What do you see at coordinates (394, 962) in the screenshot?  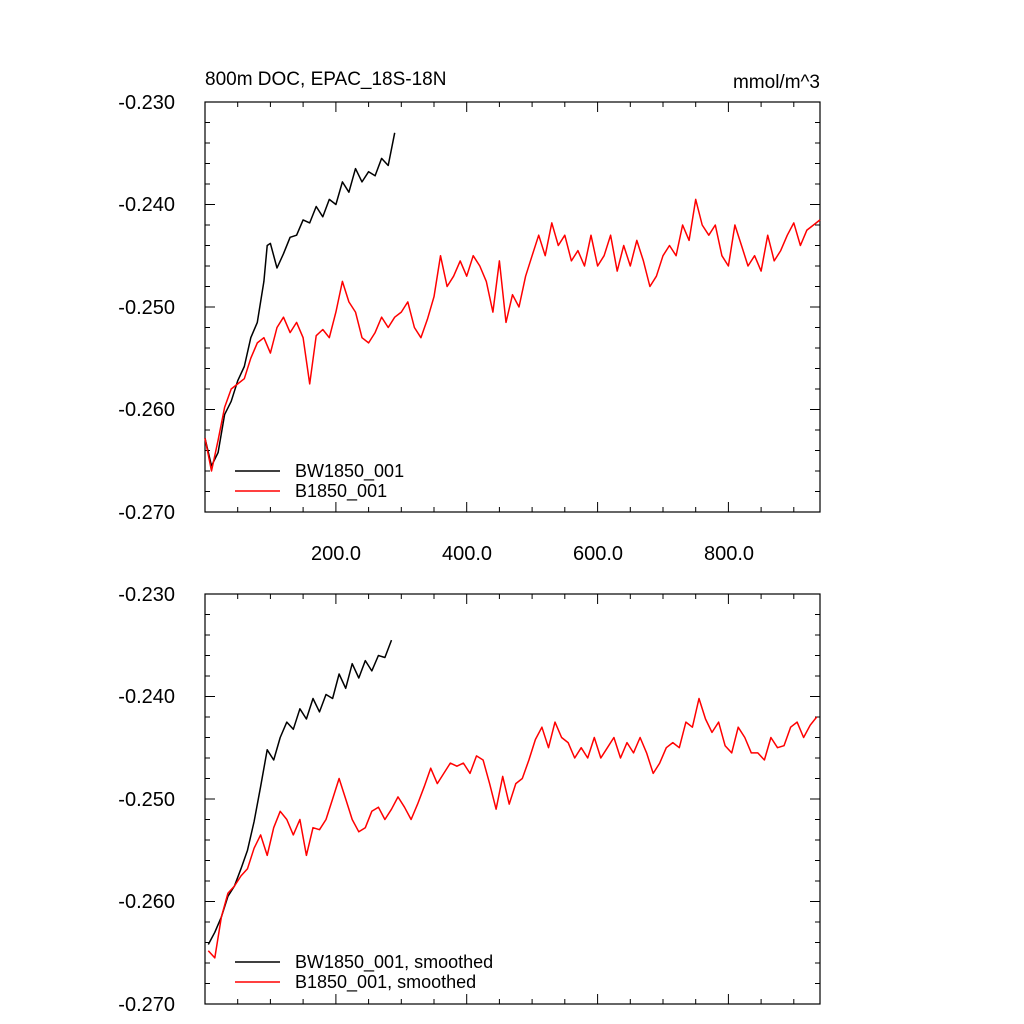 I see `legend-label-bw1850-smoothed: BW1850_001, smoothed` at bounding box center [394, 962].